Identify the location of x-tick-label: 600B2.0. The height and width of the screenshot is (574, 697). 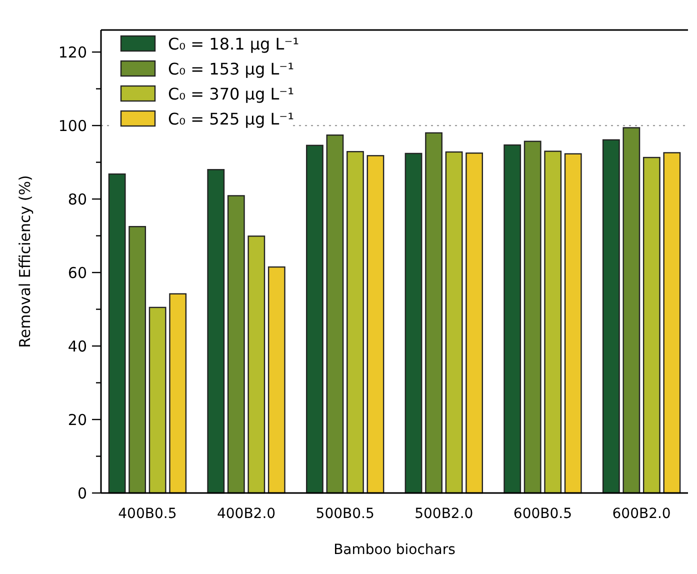
(641, 514).